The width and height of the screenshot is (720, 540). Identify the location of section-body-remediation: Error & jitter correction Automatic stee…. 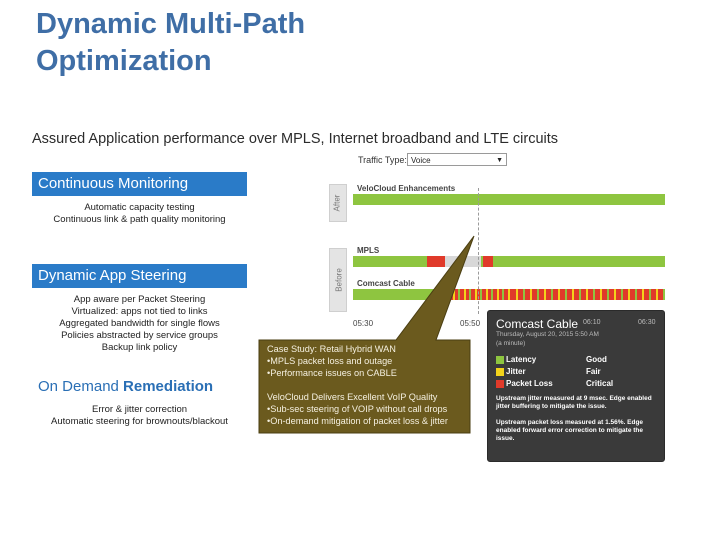
(139, 416).